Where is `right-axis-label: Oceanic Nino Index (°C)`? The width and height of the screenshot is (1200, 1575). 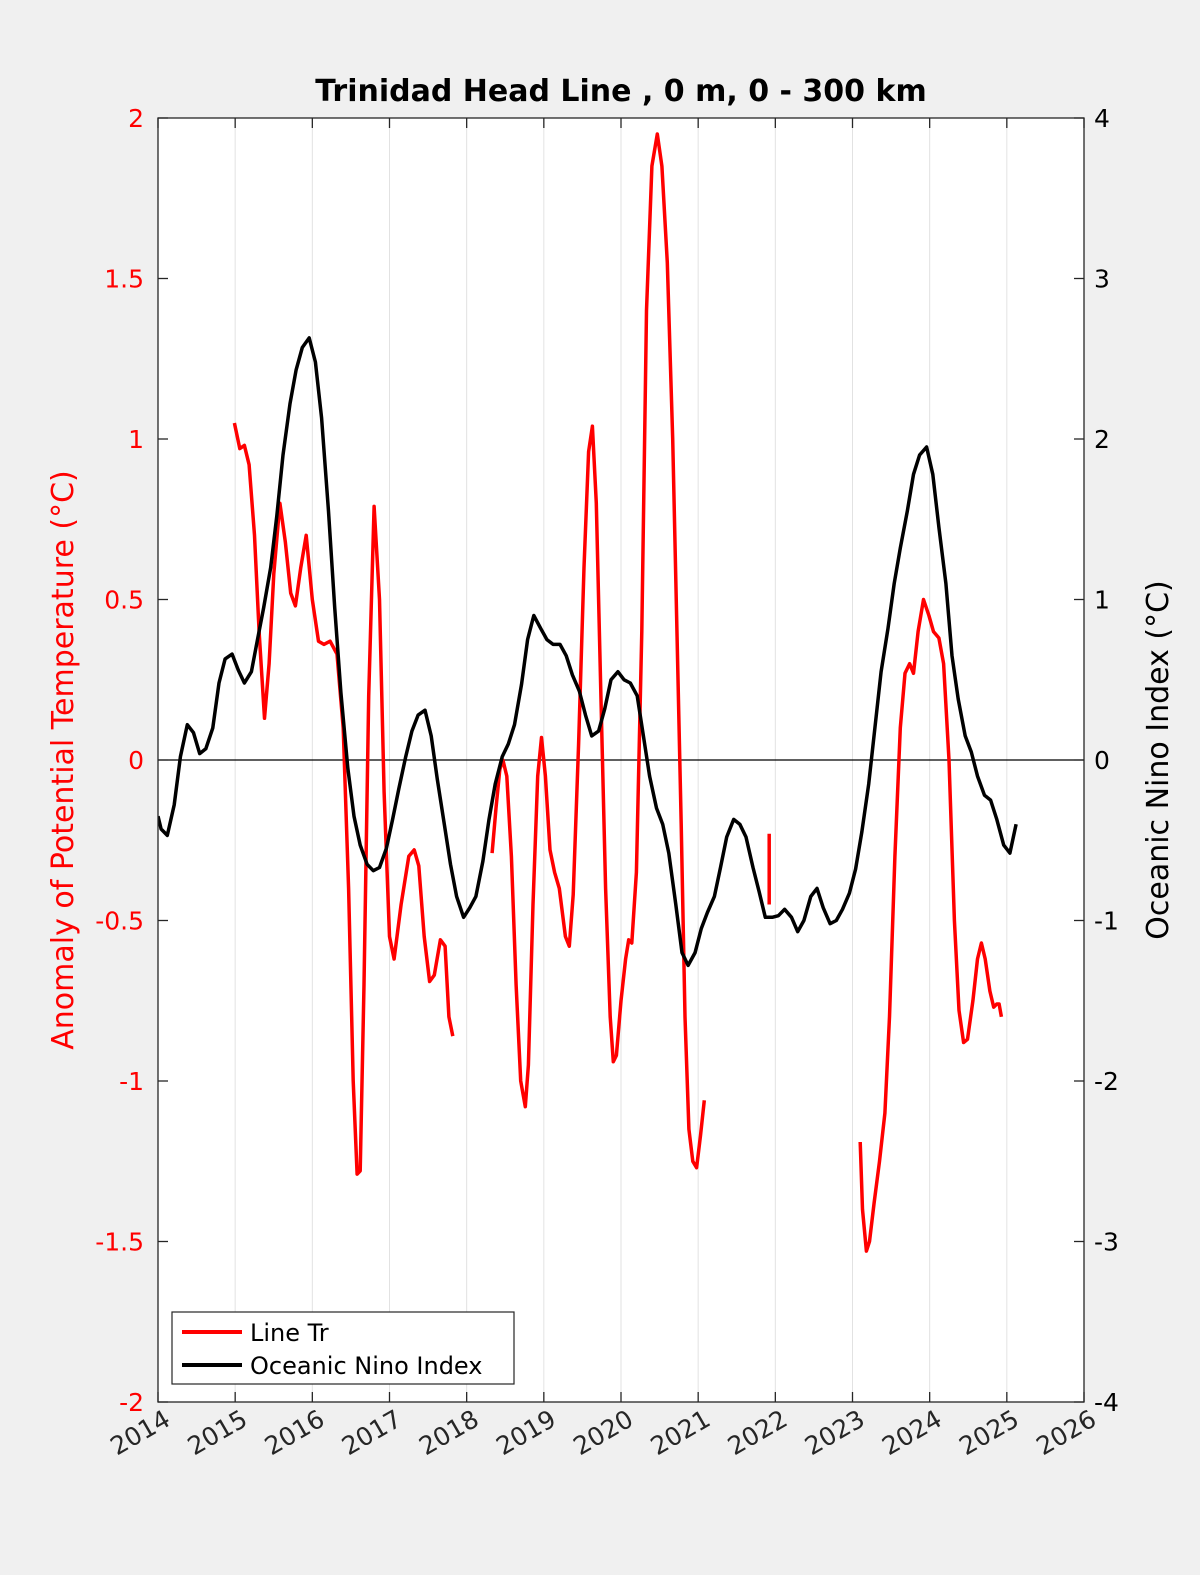
right-axis-label: Oceanic Nino Index (°C) is located at coordinates (1158, 760).